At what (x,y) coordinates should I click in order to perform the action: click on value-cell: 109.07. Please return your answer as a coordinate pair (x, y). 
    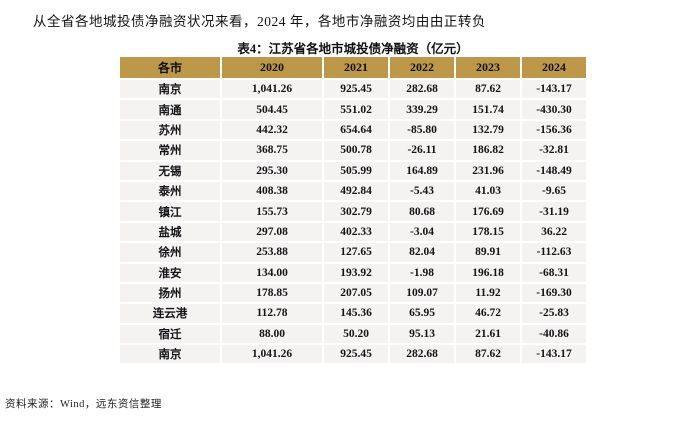
    Looking at the image, I should click on (422, 293).